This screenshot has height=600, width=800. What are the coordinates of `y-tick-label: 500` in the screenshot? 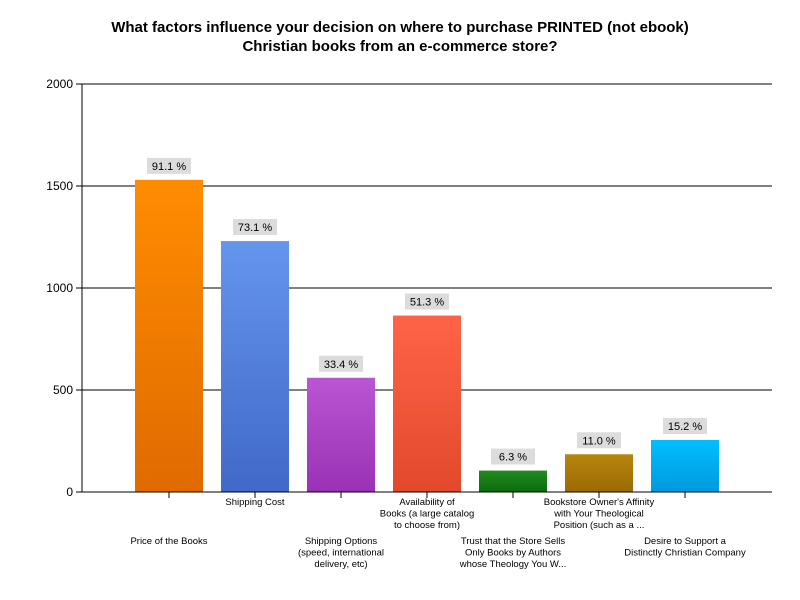 It's located at (63, 390).